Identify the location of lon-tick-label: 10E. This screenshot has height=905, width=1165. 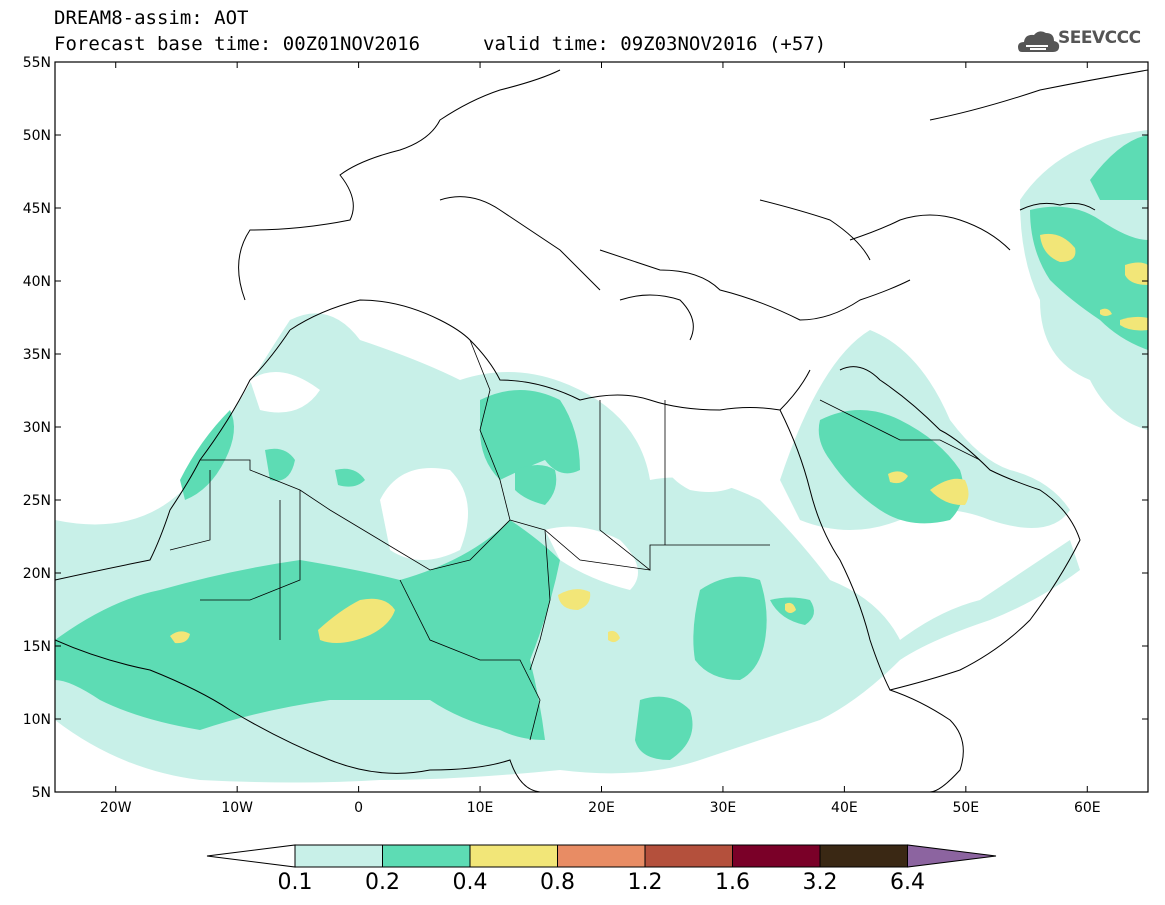
(480, 808).